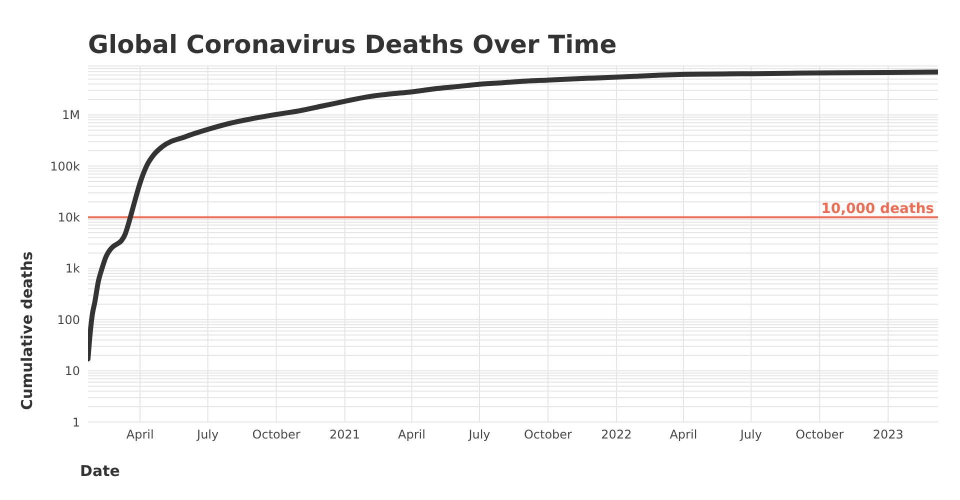  I want to click on y-tick-label: 10, so click(72, 371).